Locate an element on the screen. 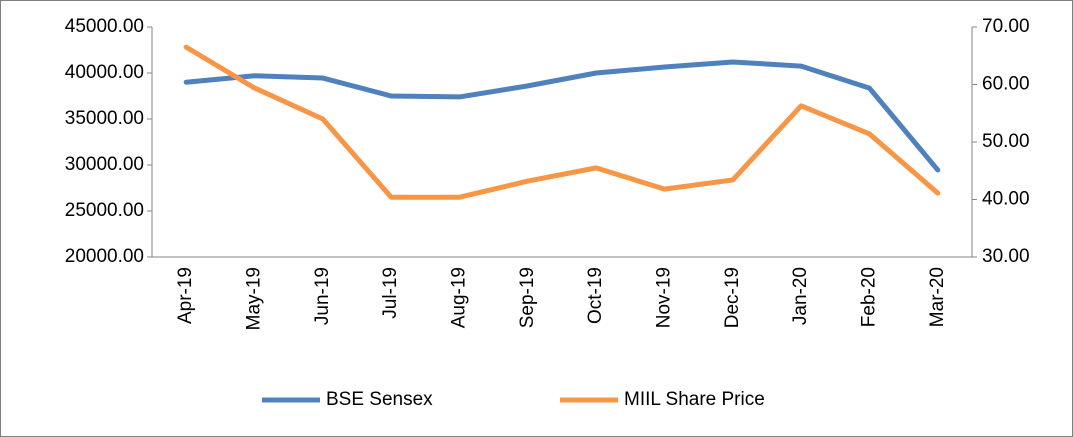 Image resolution: width=1073 pixels, height=437 pixels. x-tick-label: Dec-19 is located at coordinates (732, 297).